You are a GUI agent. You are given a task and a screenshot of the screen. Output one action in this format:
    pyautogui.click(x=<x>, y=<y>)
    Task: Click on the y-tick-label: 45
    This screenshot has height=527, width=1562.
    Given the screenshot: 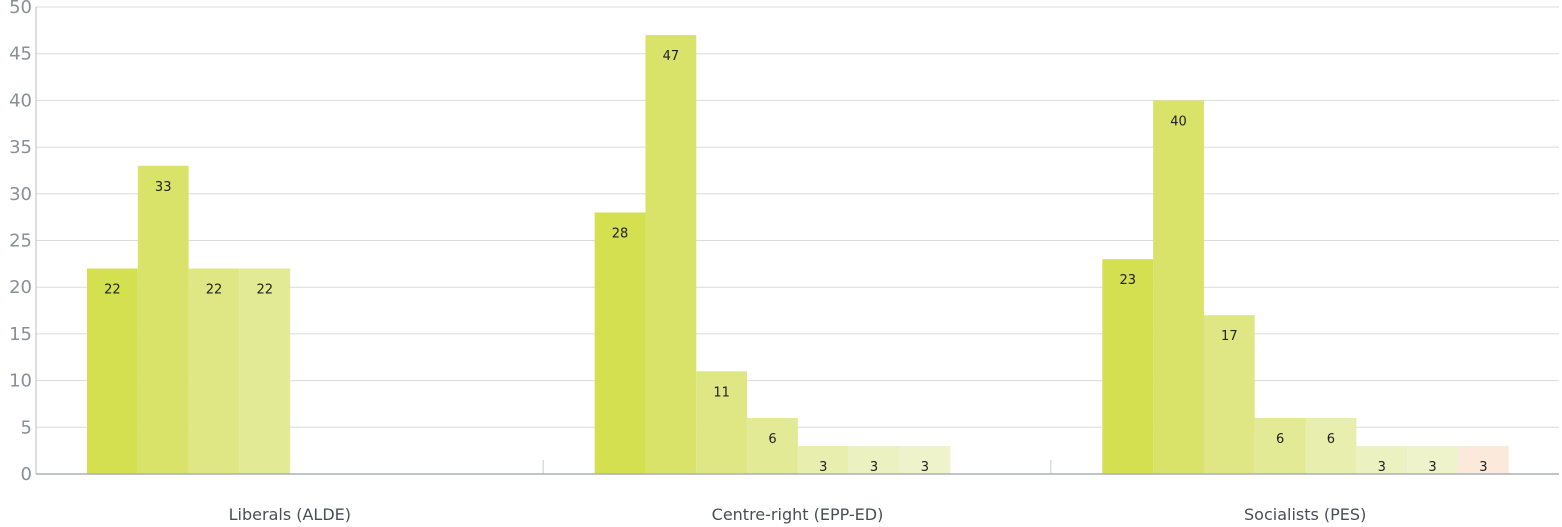 What is the action you would take?
    pyautogui.click(x=20, y=54)
    